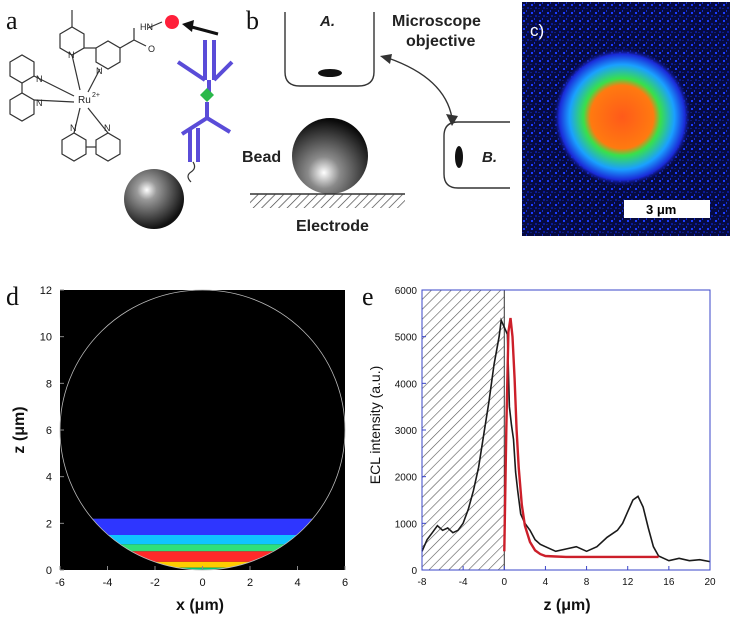 This screenshot has height=617, width=734. I want to click on rotation-arrow, so click(420, 88).